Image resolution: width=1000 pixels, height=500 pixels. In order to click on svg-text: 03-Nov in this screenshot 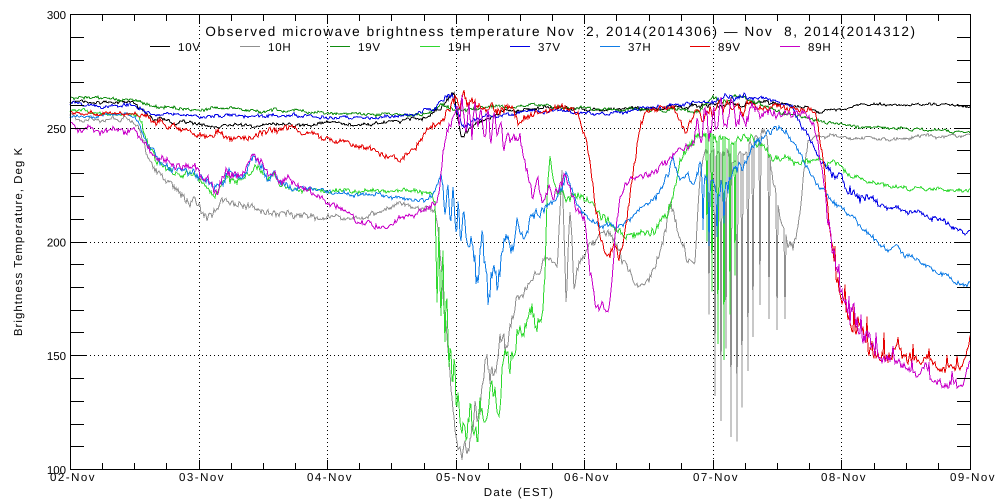, I will do `click(202, 478)`.